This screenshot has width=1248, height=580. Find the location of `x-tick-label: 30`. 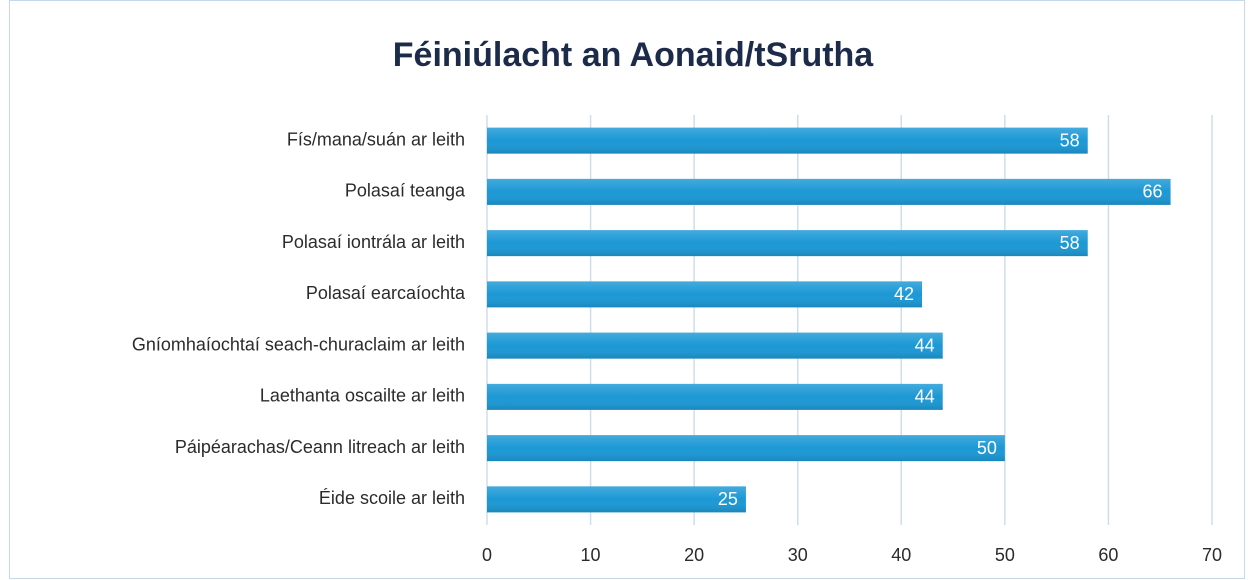

x-tick-label: 30 is located at coordinates (798, 555).